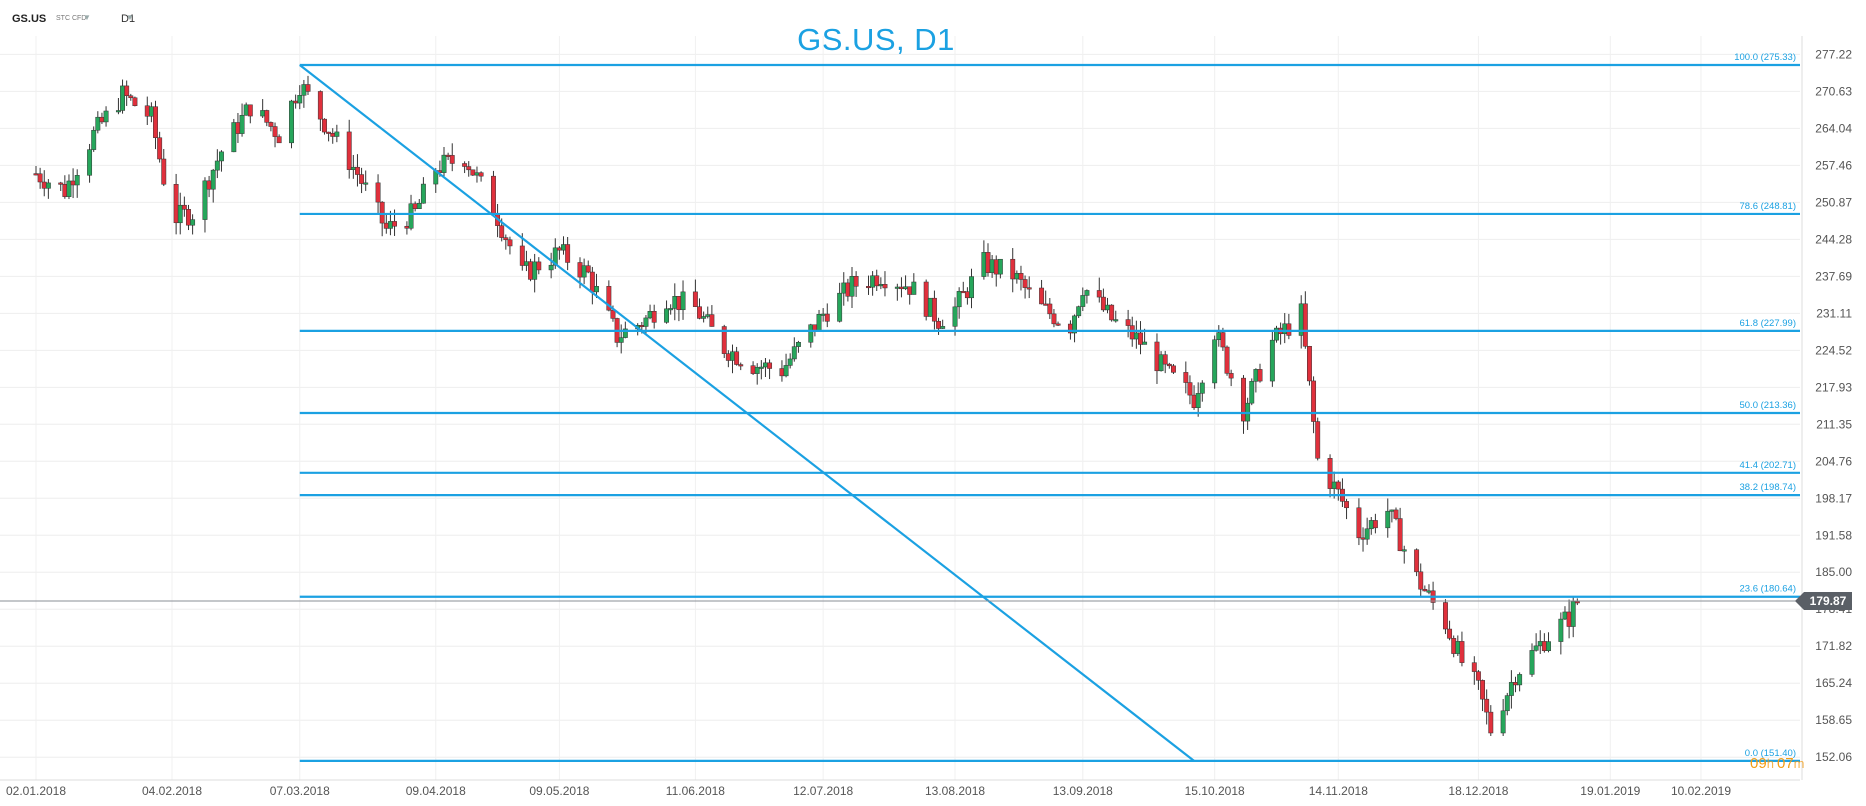 Image resolution: width=1866 pixels, height=806 pixels. Describe the element at coordinates (1833, 128) in the screenshot. I see `price-tick-label: 264.04` at that location.